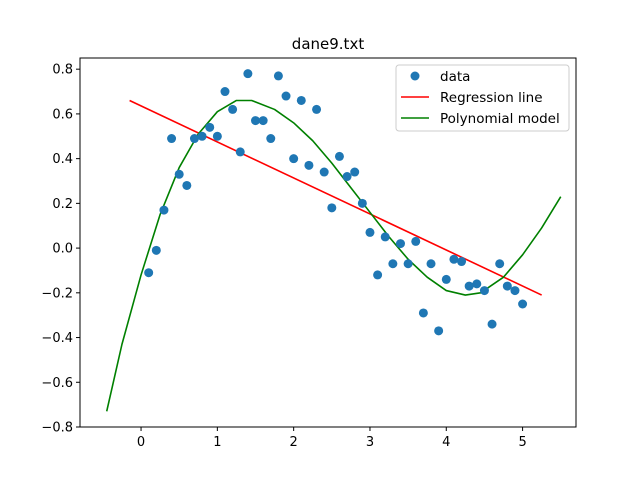  Describe the element at coordinates (57, 428) in the screenshot. I see `y-tick-label: −0.8` at that location.